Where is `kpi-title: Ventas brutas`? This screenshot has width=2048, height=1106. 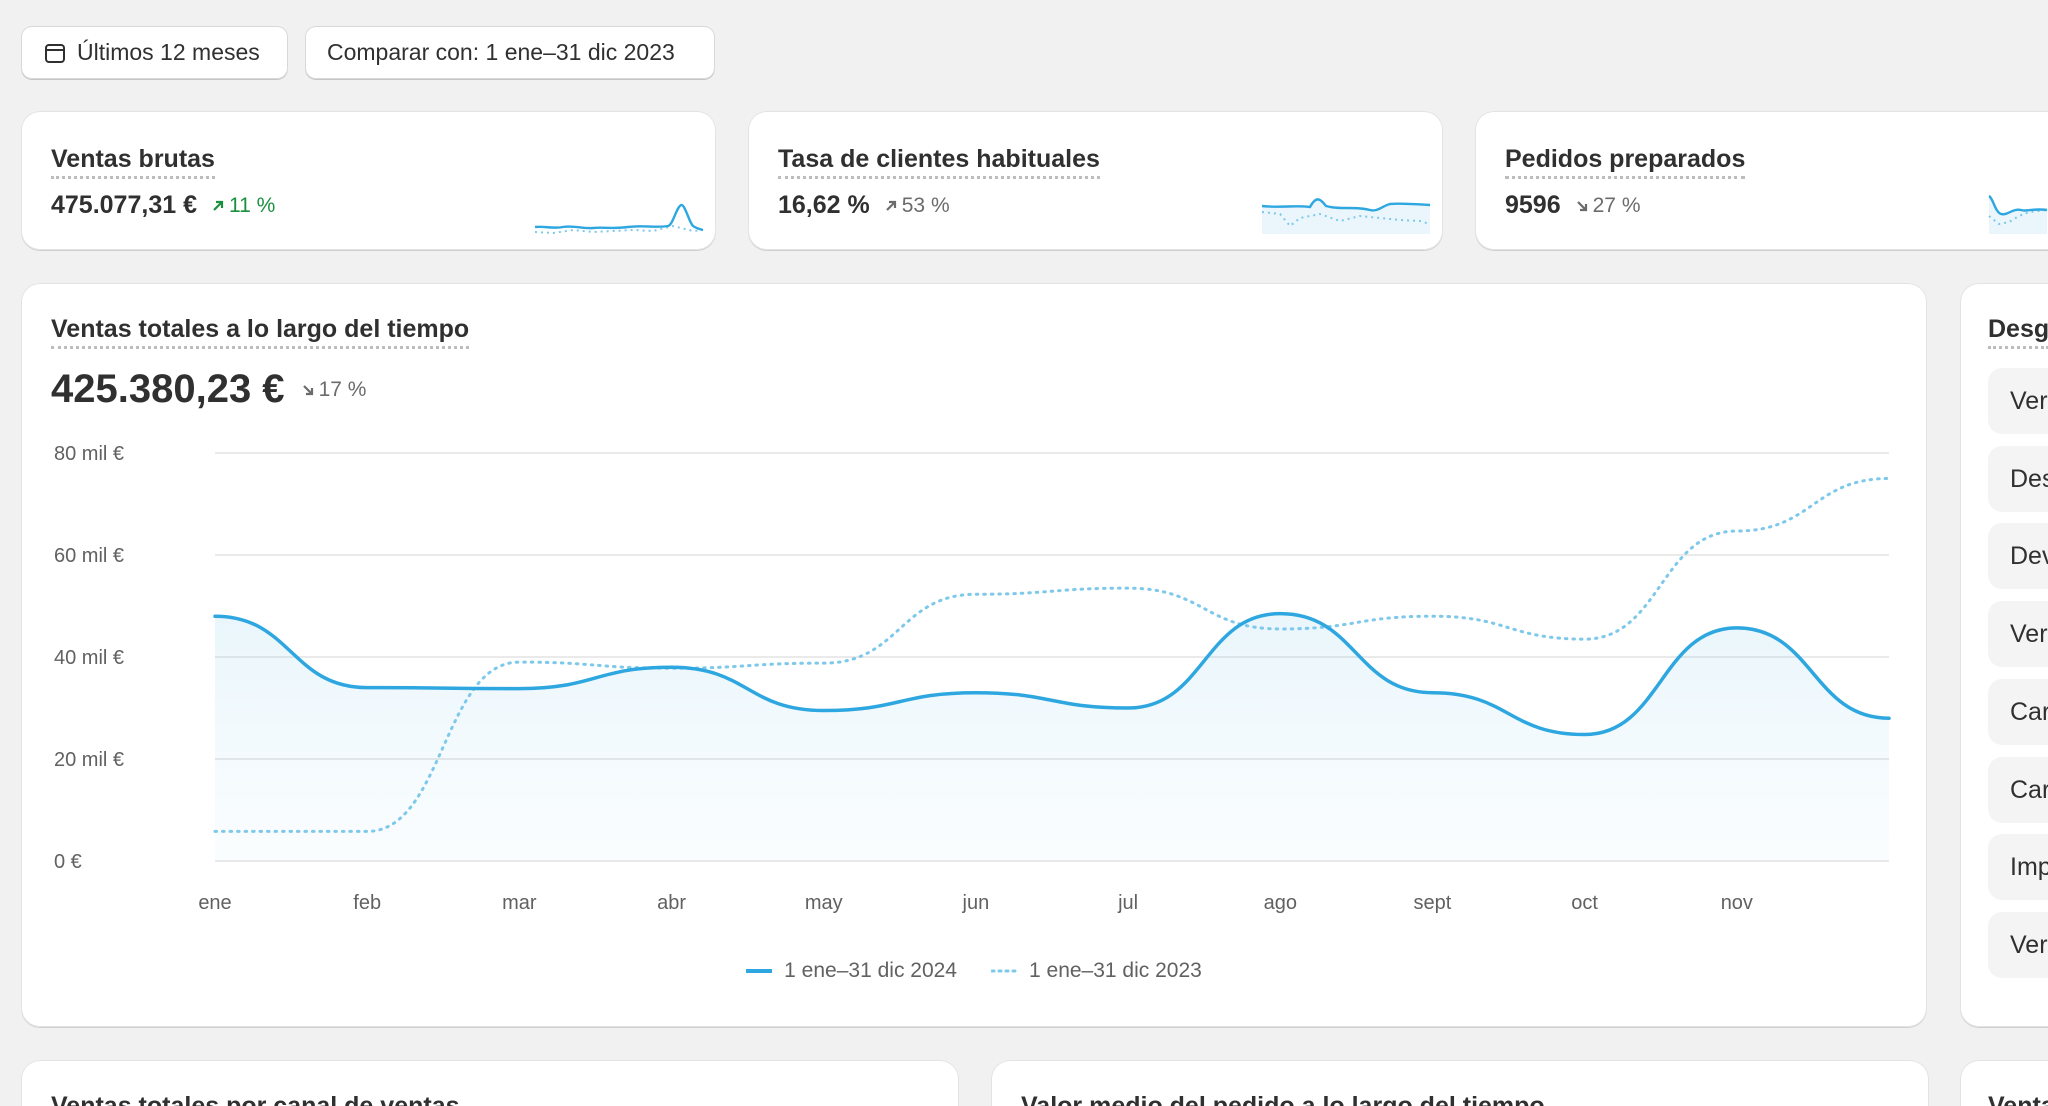
kpi-title: Ventas brutas is located at coordinates (133, 162).